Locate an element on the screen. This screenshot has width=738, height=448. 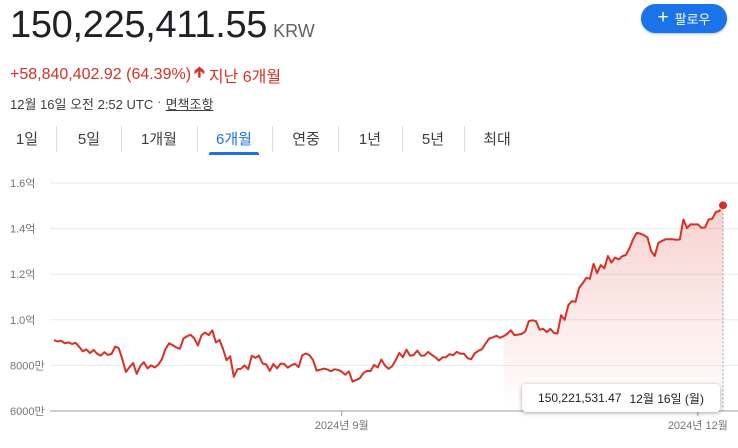
y-tick-label: 8000만 is located at coordinates (27, 365).